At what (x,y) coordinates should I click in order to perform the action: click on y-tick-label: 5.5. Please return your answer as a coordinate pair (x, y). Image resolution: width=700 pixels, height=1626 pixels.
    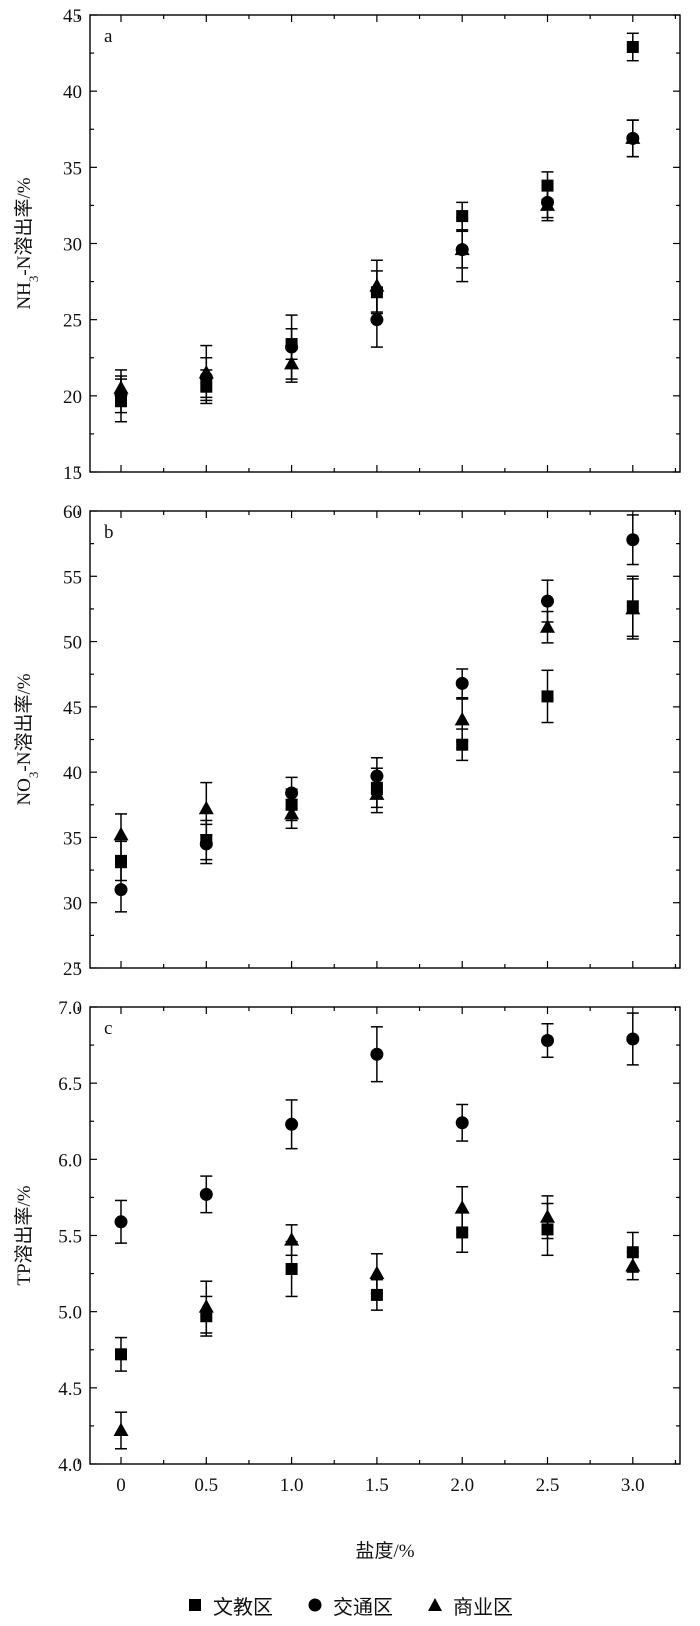
    Looking at the image, I should click on (70, 1237).